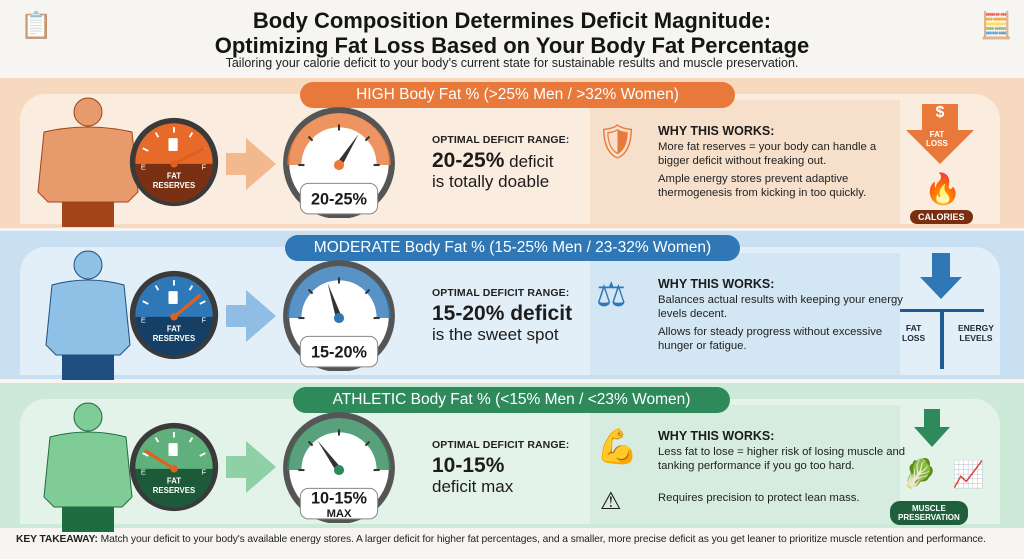  I want to click on deficit-gauge: 20-25%, so click(339, 162).